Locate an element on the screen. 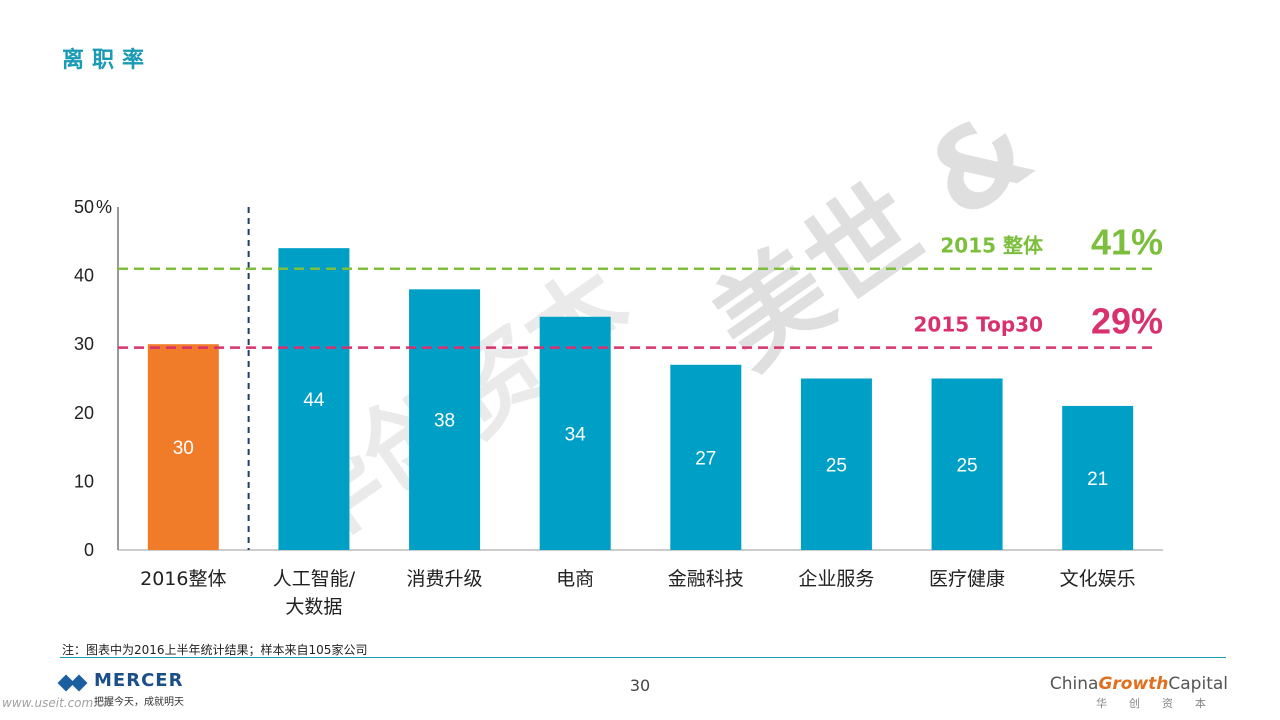 This screenshot has width=1280, height=720. bar-value-label: 30 is located at coordinates (183, 448).